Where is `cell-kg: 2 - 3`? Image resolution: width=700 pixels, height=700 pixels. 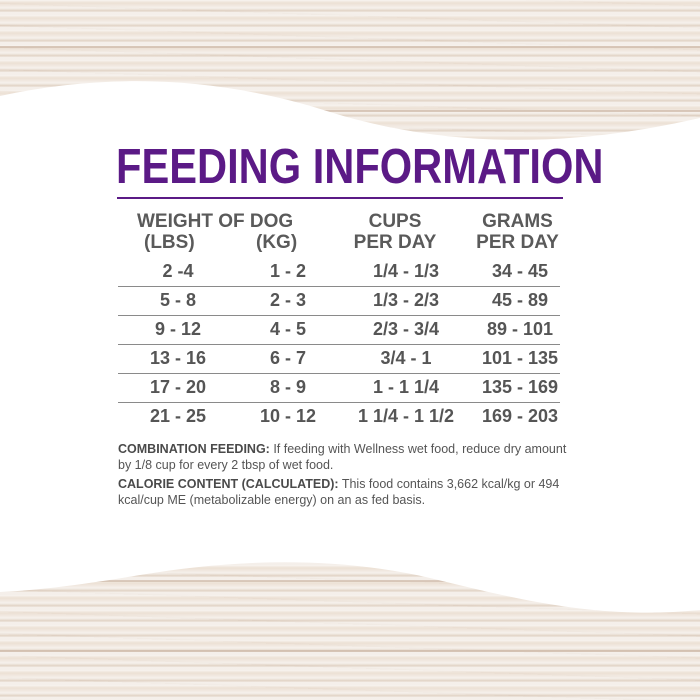 cell-kg: 2 - 3 is located at coordinates (288, 300).